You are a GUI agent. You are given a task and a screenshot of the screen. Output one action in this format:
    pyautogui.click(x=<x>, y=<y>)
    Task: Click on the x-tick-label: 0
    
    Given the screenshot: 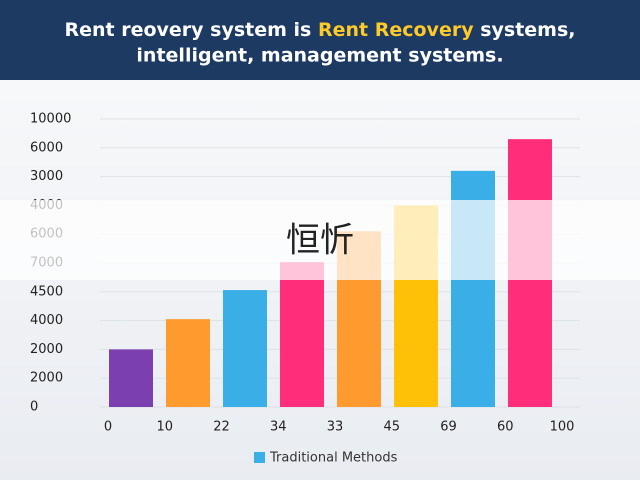 What is the action you would take?
    pyautogui.click(x=108, y=427)
    